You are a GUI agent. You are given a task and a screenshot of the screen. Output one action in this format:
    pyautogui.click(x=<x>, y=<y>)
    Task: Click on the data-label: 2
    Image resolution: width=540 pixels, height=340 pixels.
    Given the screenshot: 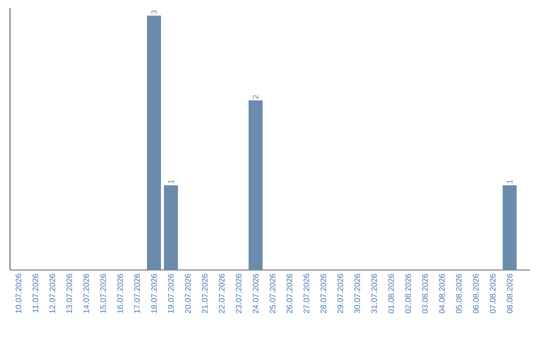 What is the action you would take?
    pyautogui.click(x=255, y=97)
    